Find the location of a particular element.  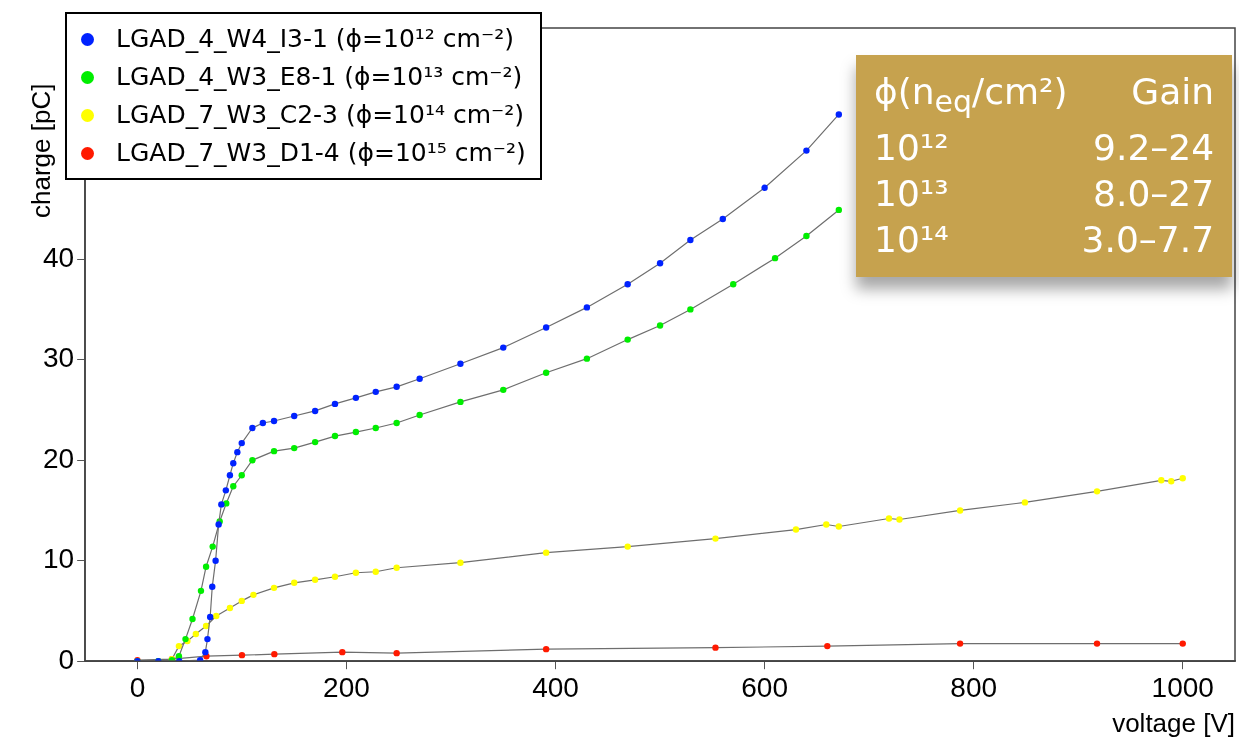

y-tick-label: 30 is located at coordinates (58, 358).